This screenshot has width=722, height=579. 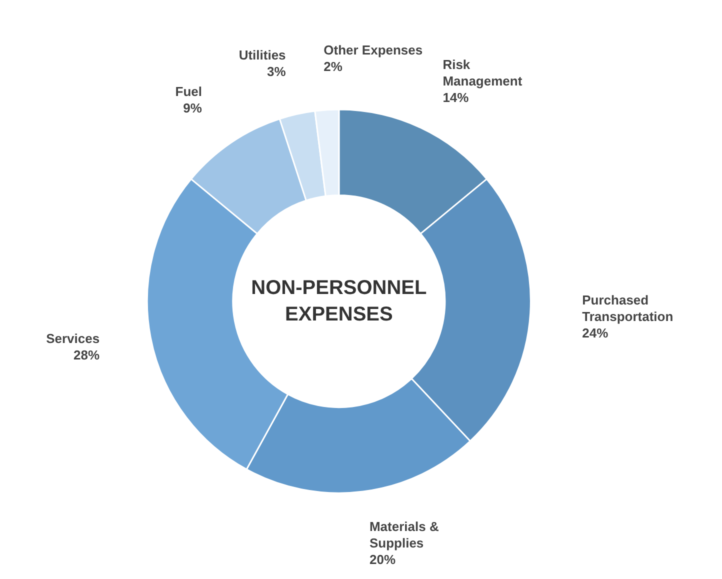 What do you see at coordinates (73, 338) in the screenshot?
I see `slice-label: Services` at bounding box center [73, 338].